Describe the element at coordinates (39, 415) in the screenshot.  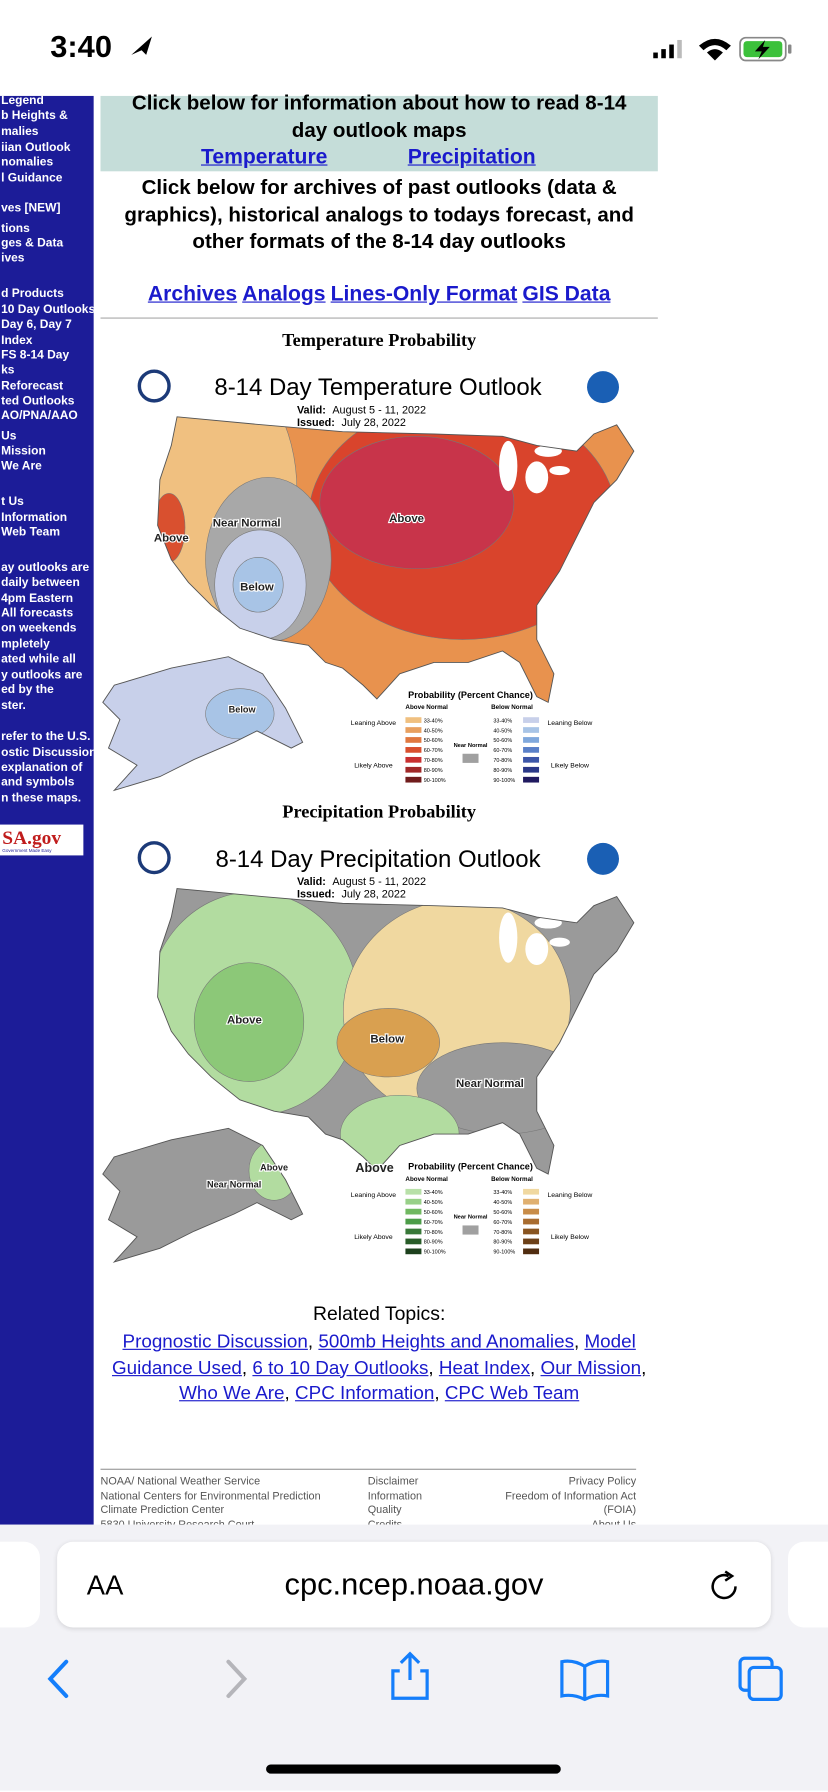
I see `sidebar-link: AO/PNA/AAO` at that location.